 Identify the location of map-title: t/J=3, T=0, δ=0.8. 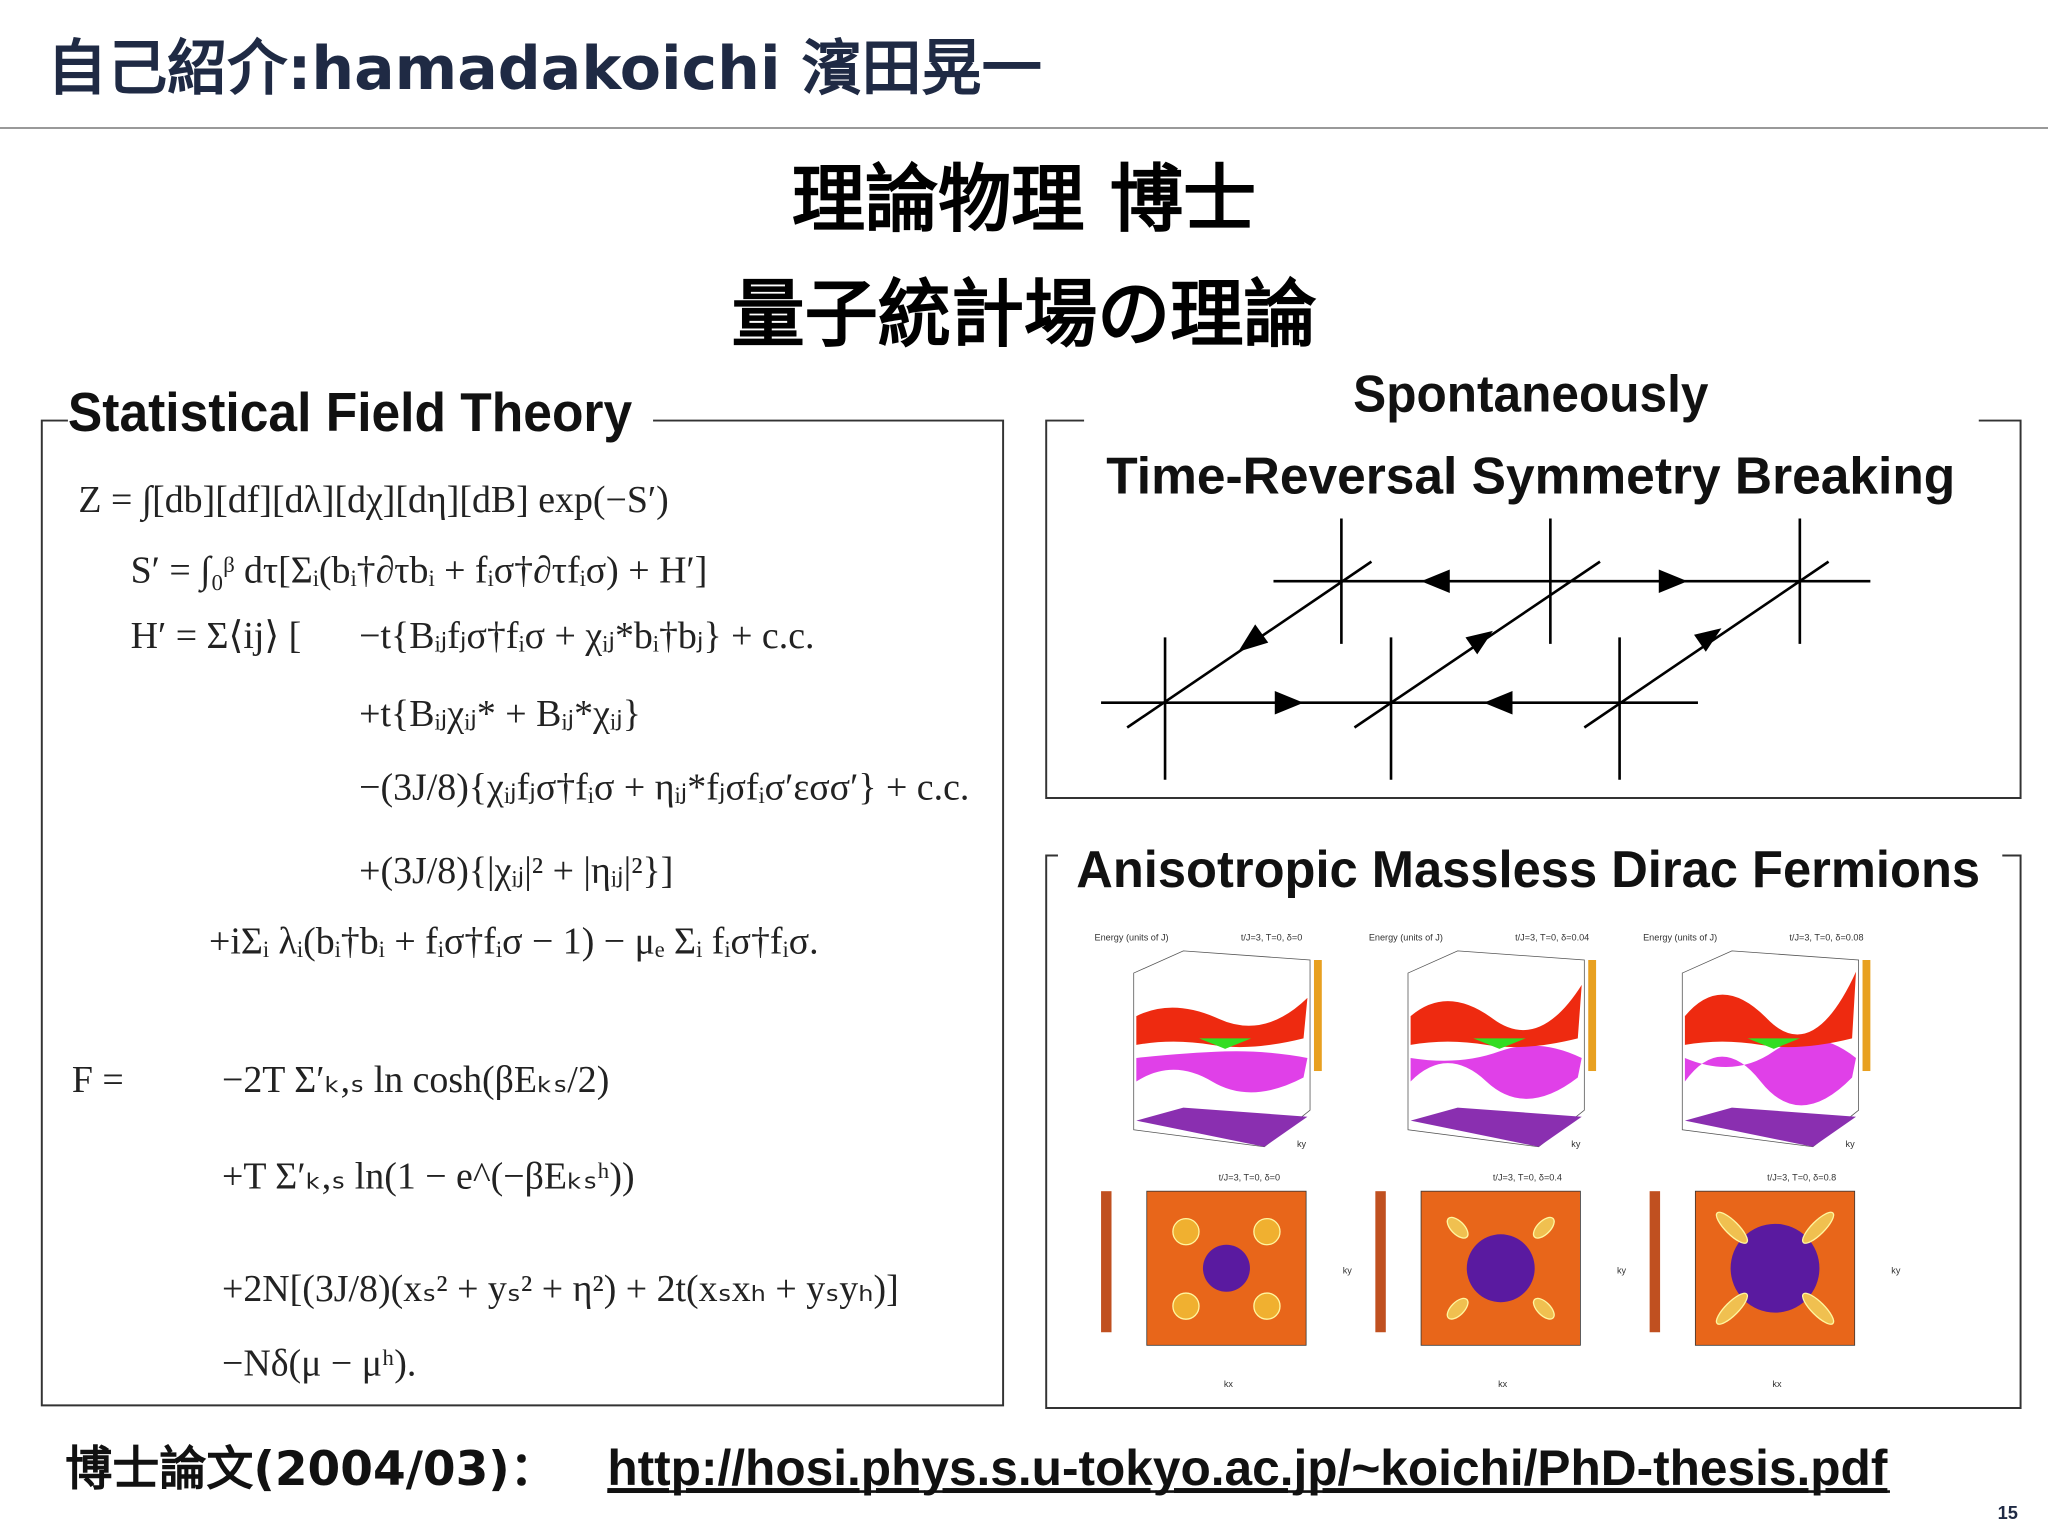
(1801, 1178).